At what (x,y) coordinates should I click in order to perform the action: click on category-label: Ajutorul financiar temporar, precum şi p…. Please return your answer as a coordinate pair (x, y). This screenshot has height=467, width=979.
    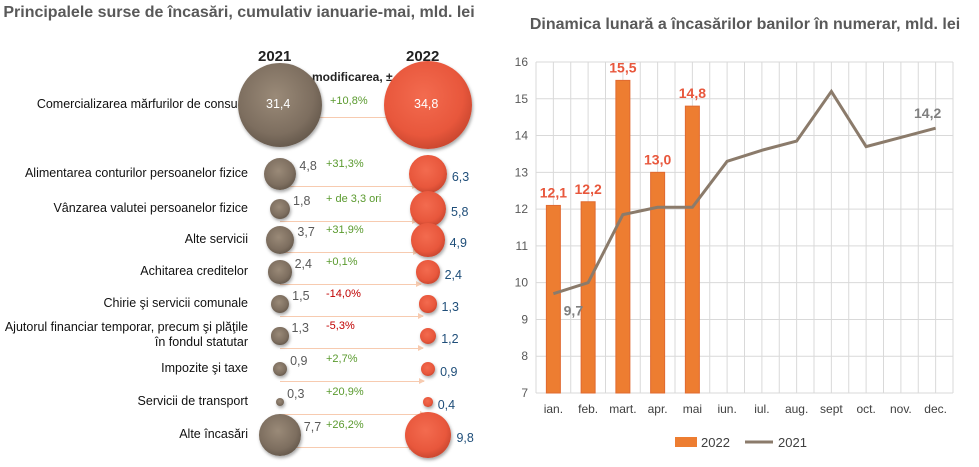
    Looking at the image, I should click on (126, 334).